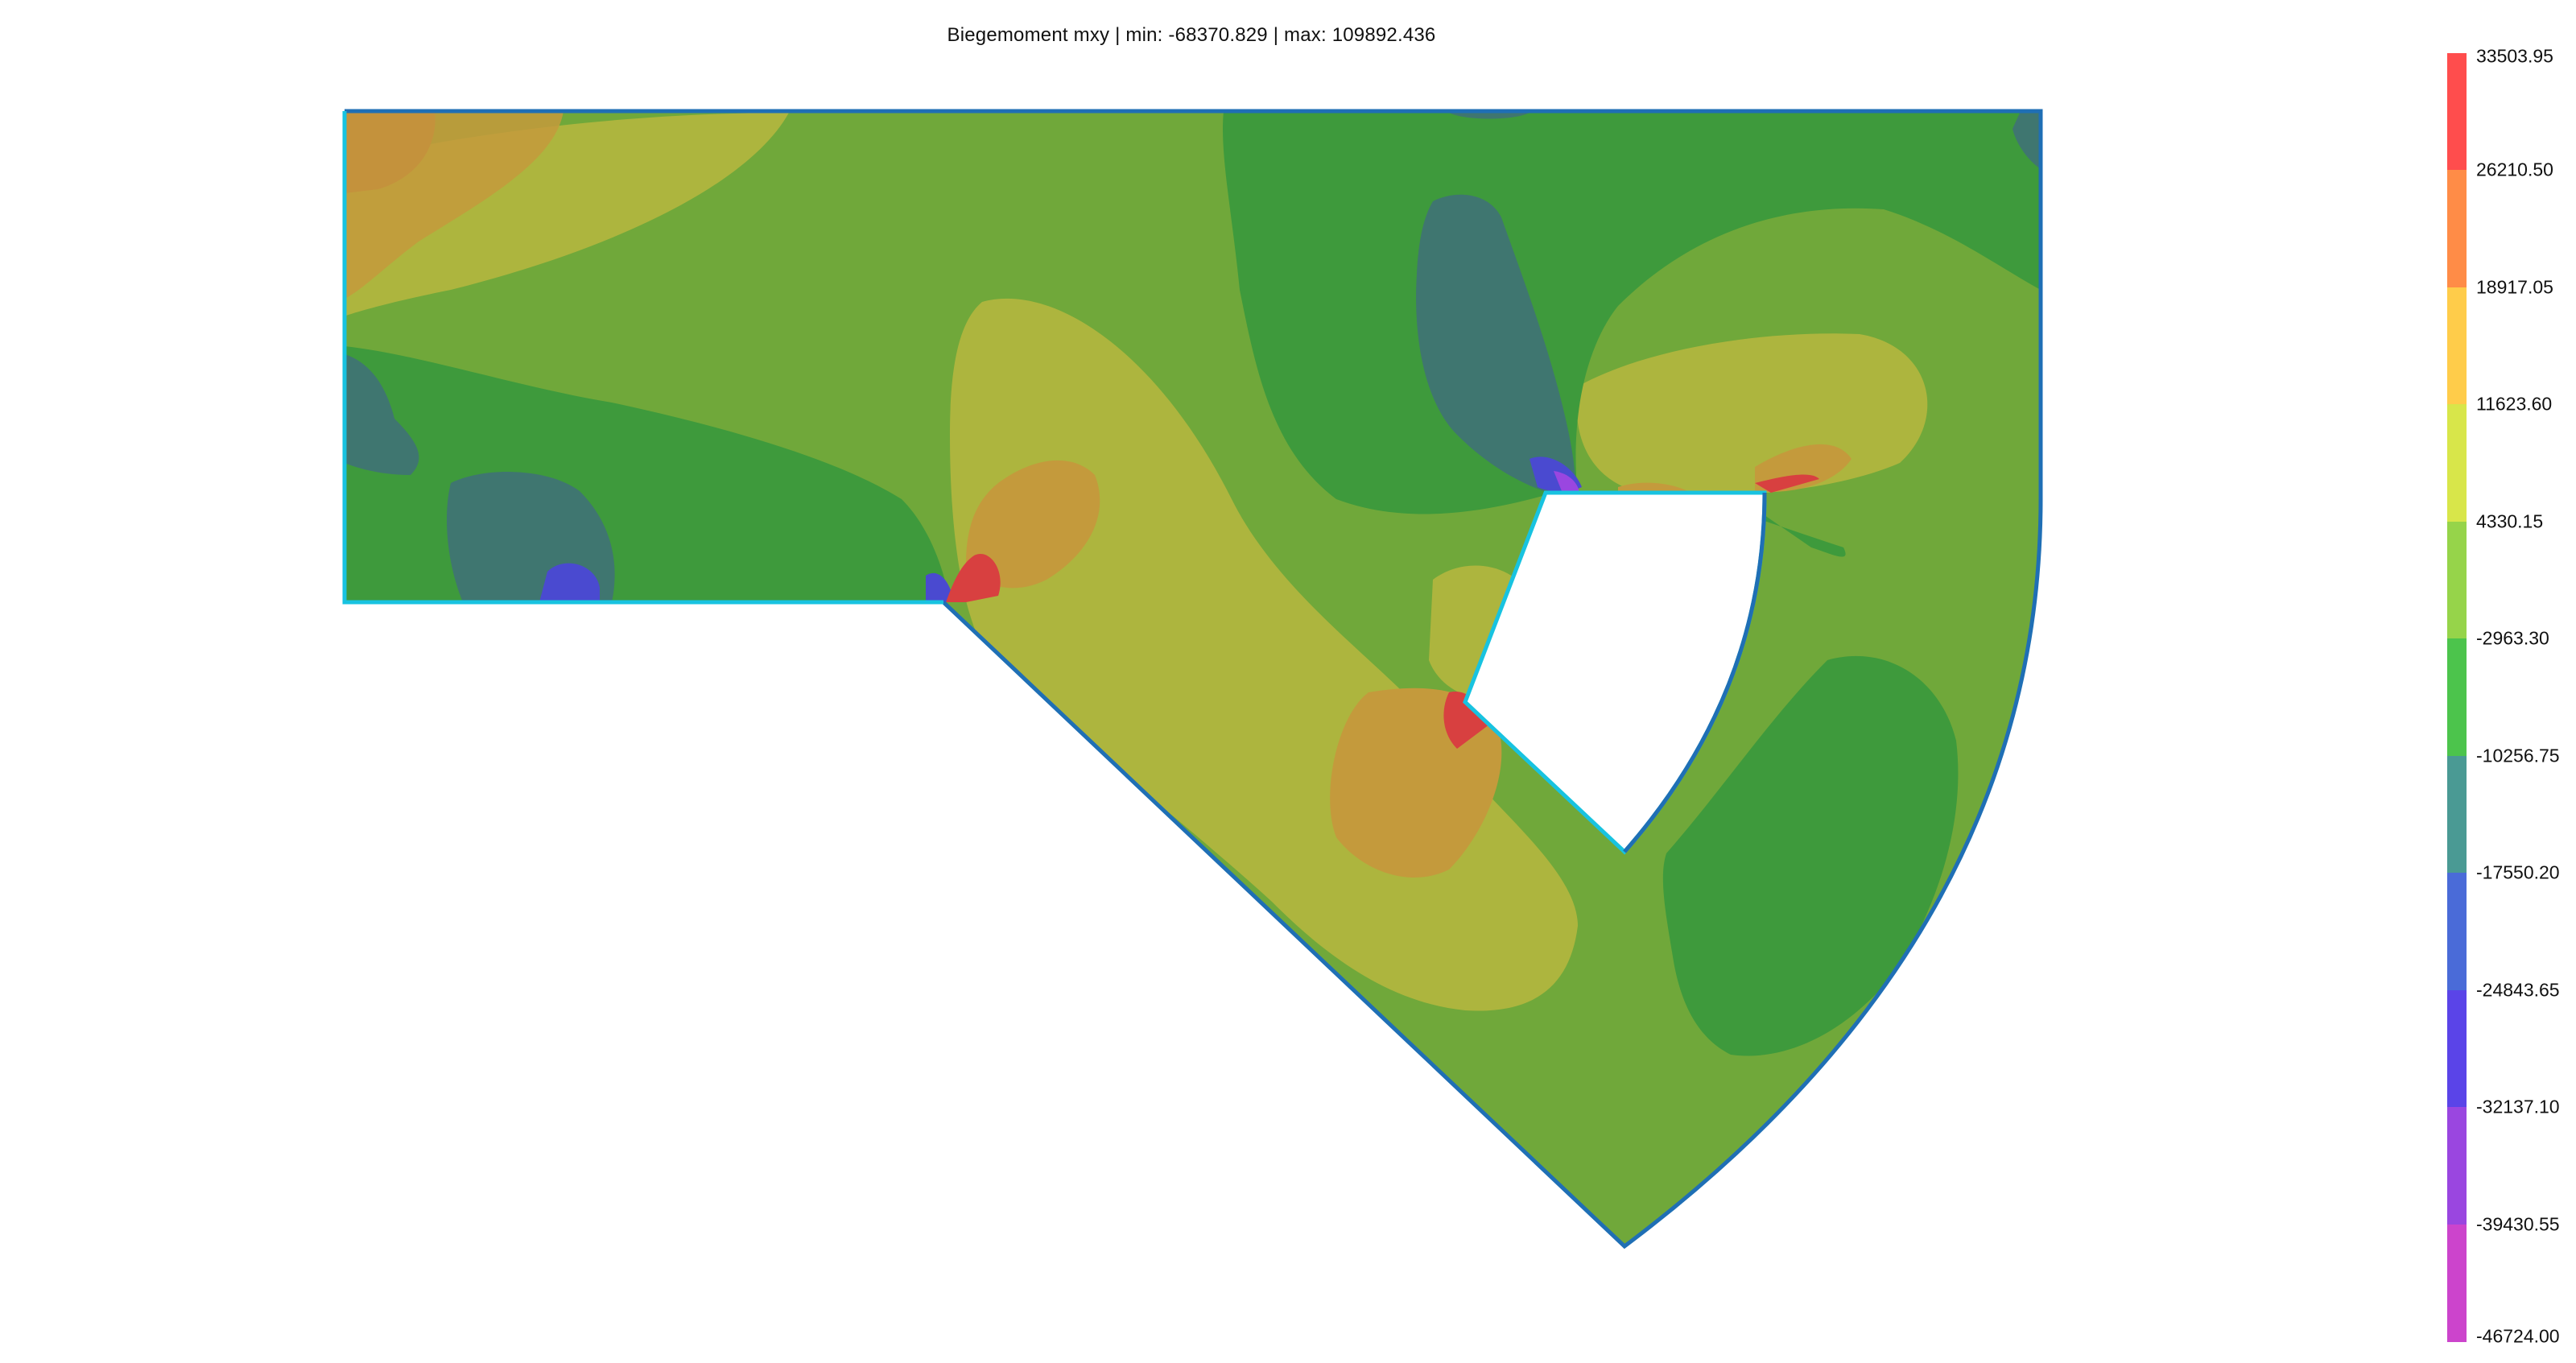 The image size is (2576, 1363). Describe the element at coordinates (2514, 404) in the screenshot. I see `legend-tick-label: 11623.60` at that location.